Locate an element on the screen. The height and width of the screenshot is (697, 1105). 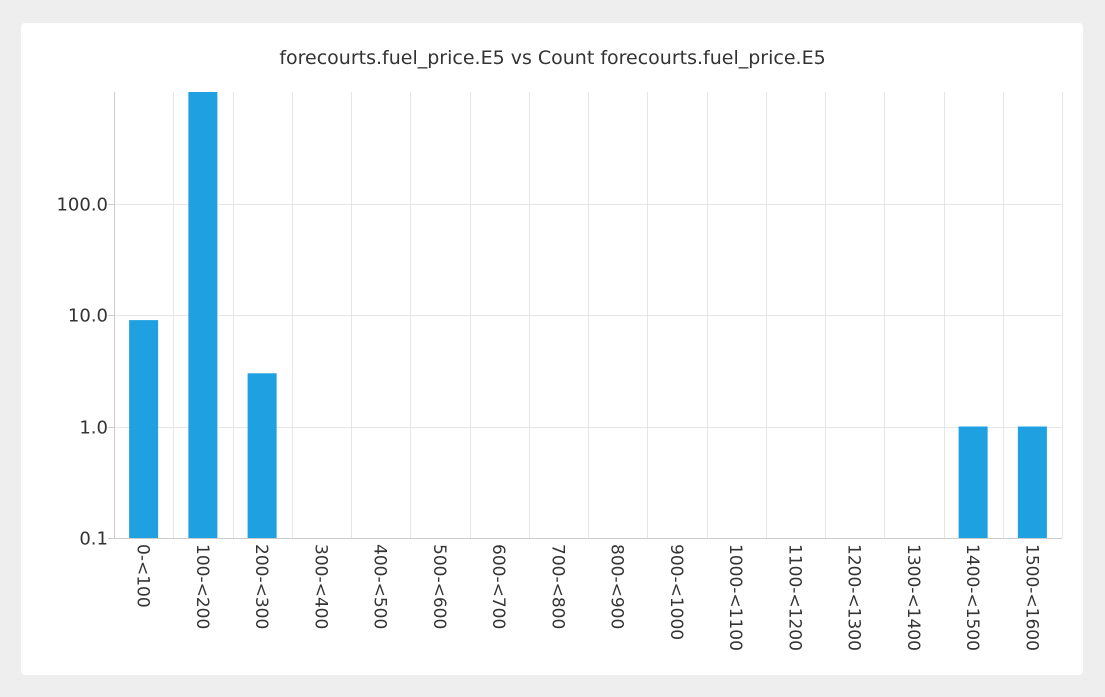
x-tick-label: 1000-<1100 is located at coordinates (735, 597).